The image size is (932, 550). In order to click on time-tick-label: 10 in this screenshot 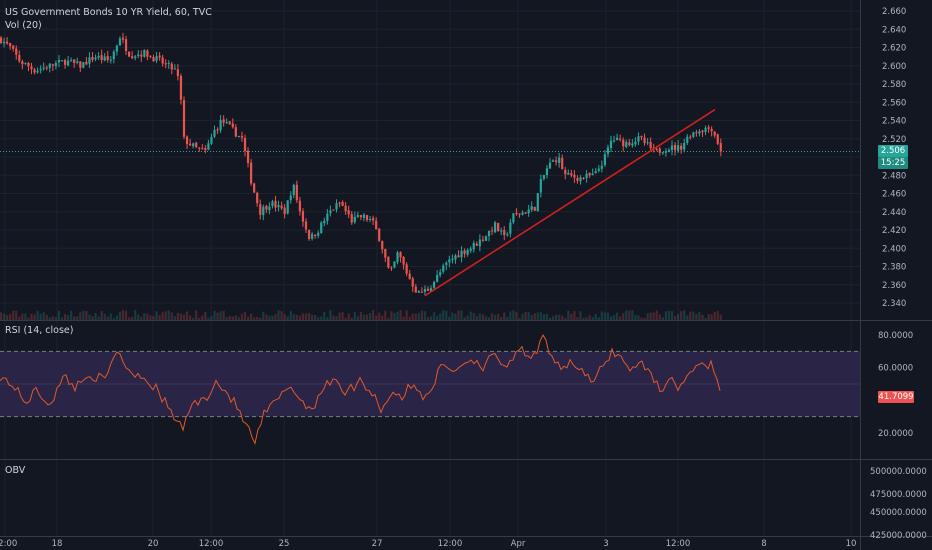, I will do `click(851, 544)`.